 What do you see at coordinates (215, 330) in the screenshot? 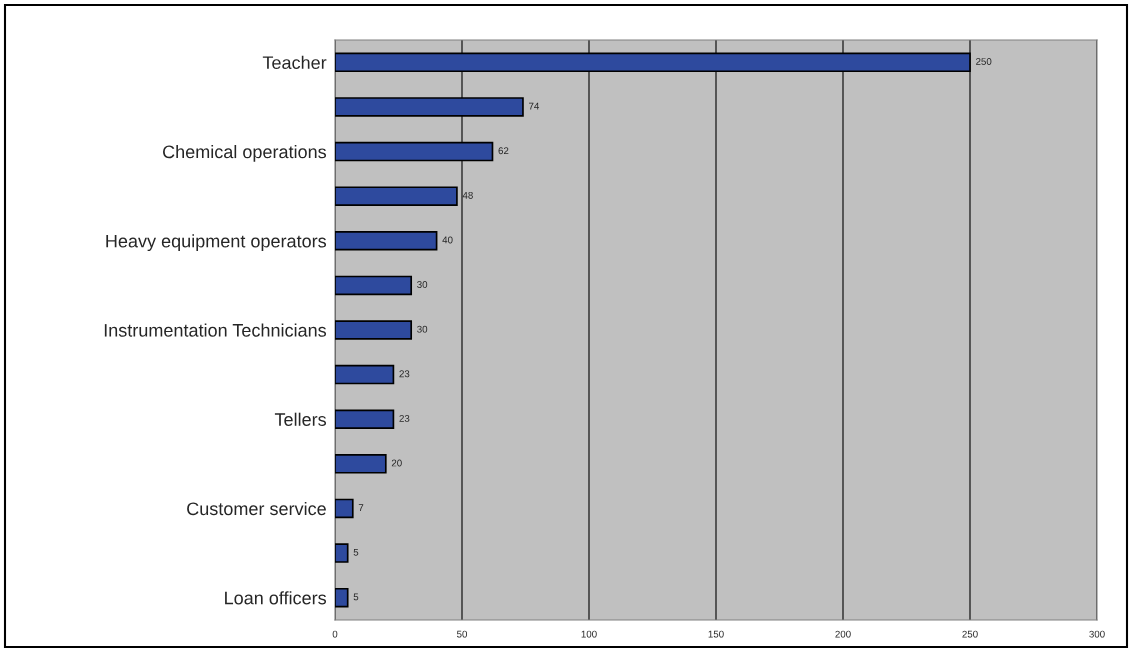
I see `y-tick-label: Instrumentation Technicians` at bounding box center [215, 330].